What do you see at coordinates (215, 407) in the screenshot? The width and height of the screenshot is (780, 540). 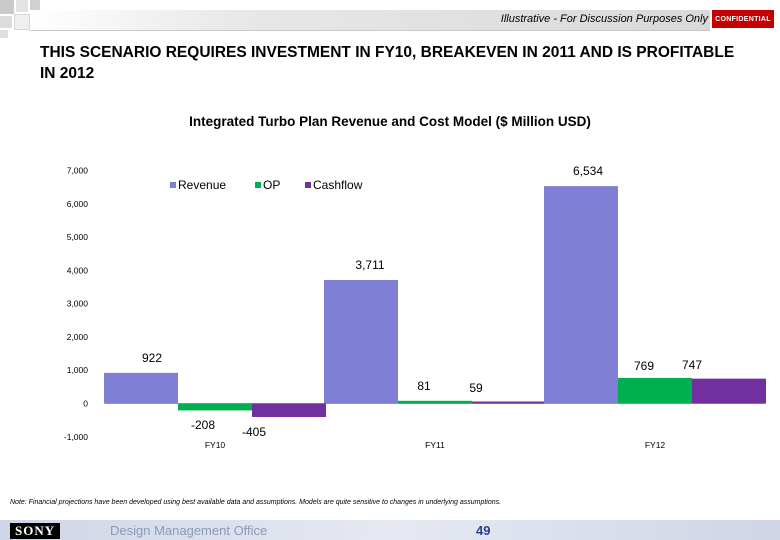 I see `bar-op-fy10` at bounding box center [215, 407].